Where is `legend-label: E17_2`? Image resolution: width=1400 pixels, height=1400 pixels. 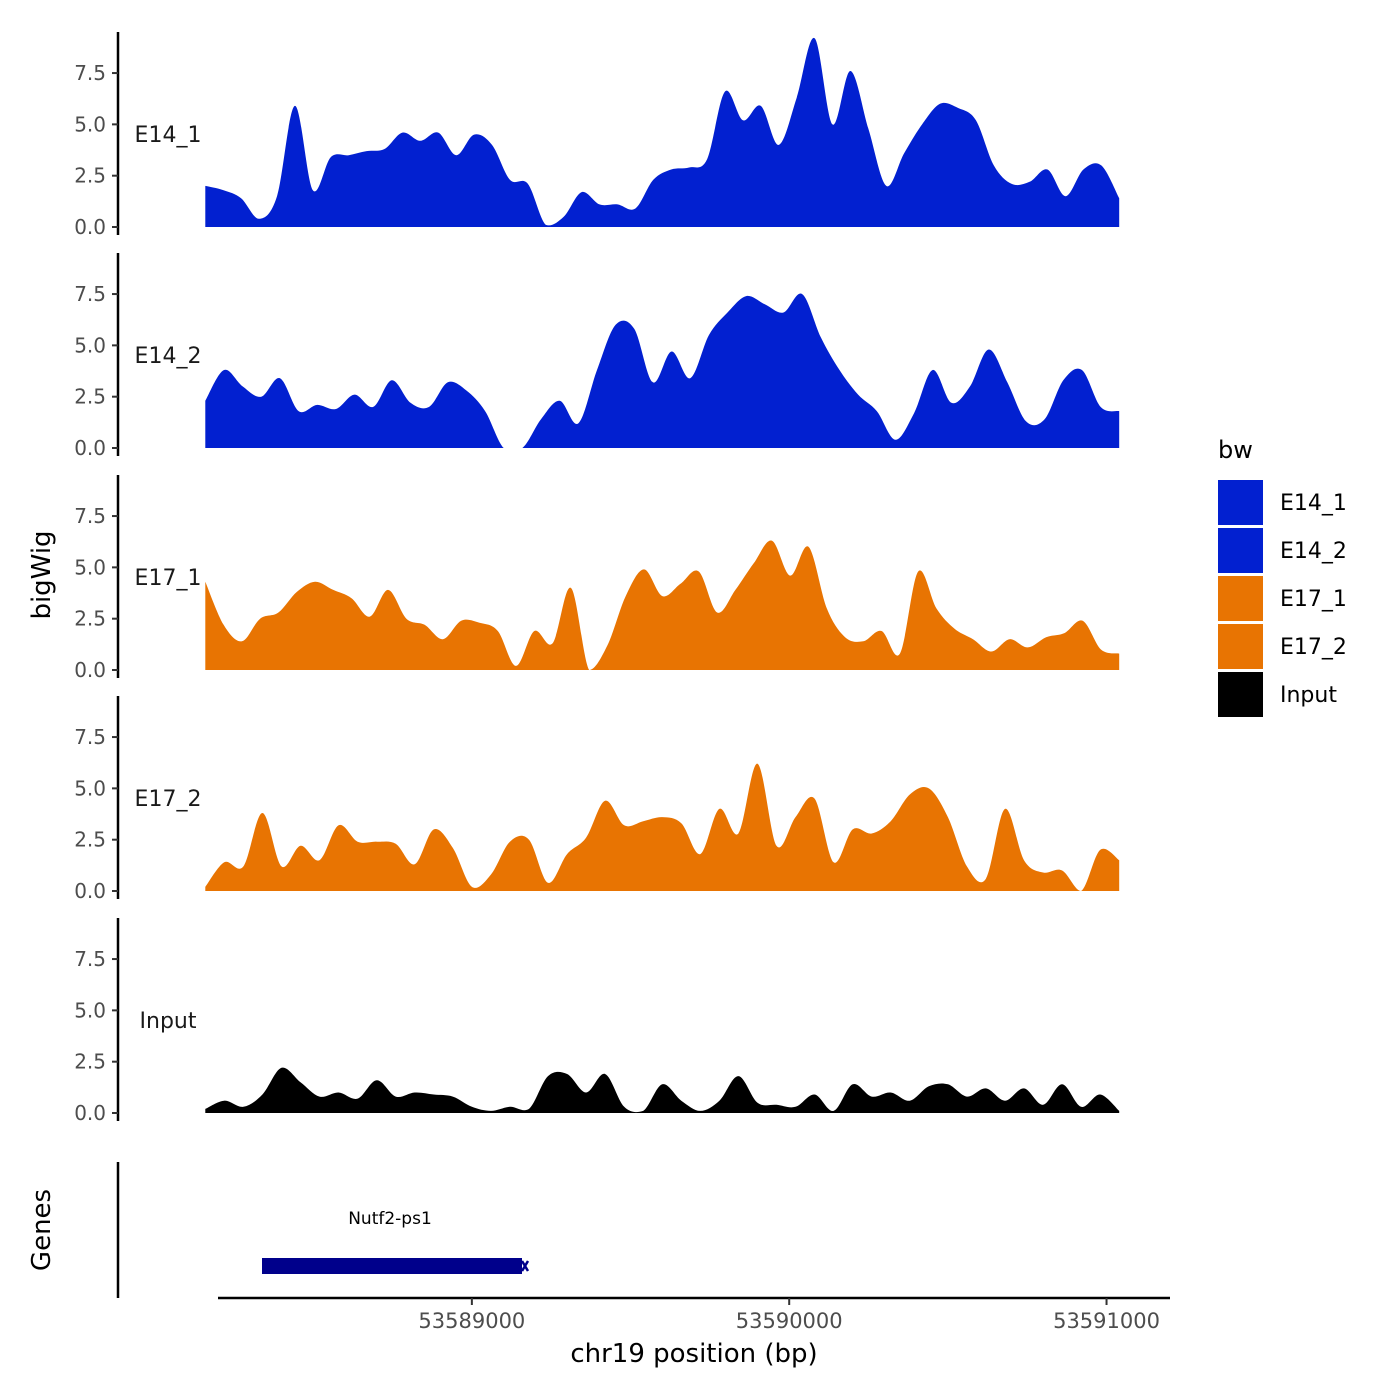 legend-label: E17_2 is located at coordinates (1313, 647).